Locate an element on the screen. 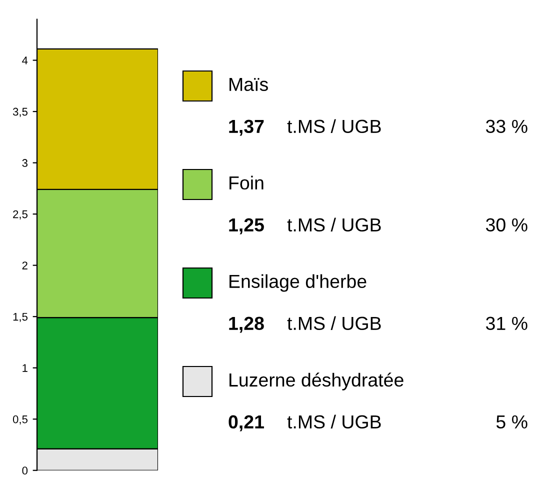  y-tick-label: 0,5 is located at coordinates (20, 420).